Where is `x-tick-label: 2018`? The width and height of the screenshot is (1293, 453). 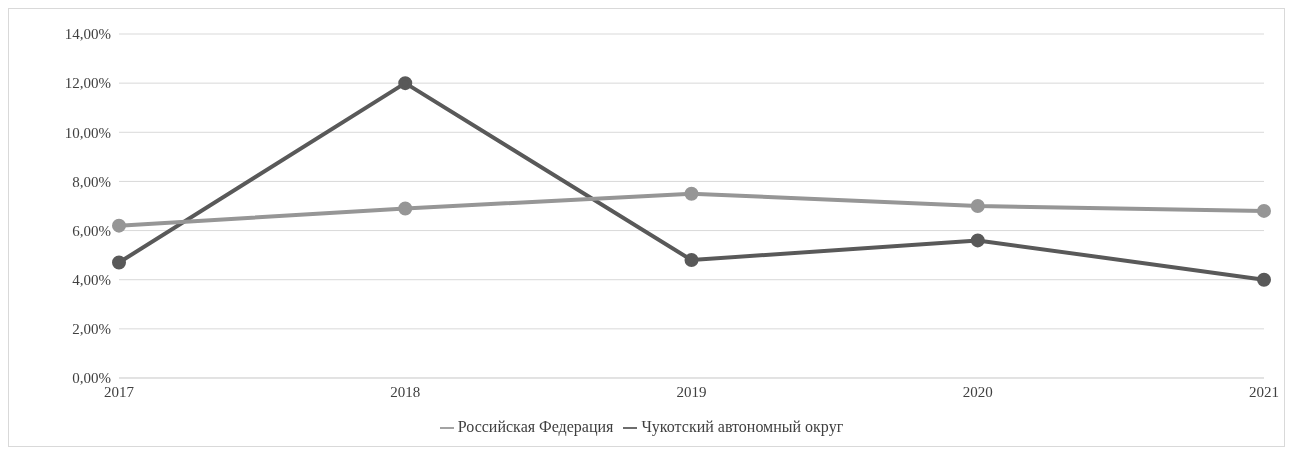
x-tick-label: 2018 is located at coordinates (405, 391).